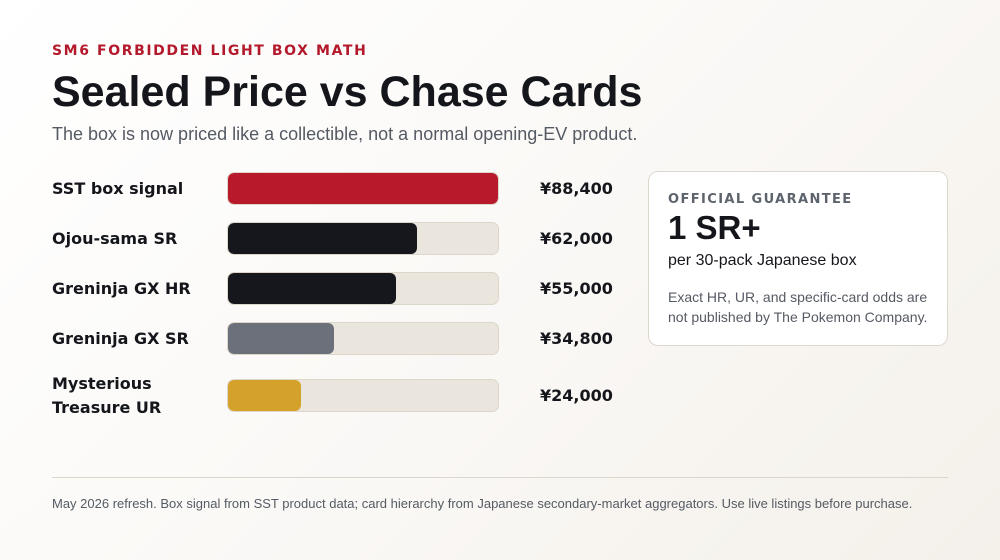  Describe the element at coordinates (576, 188) in the screenshot. I see `bar-value-sst-box-signal: ¥88,400` at that location.